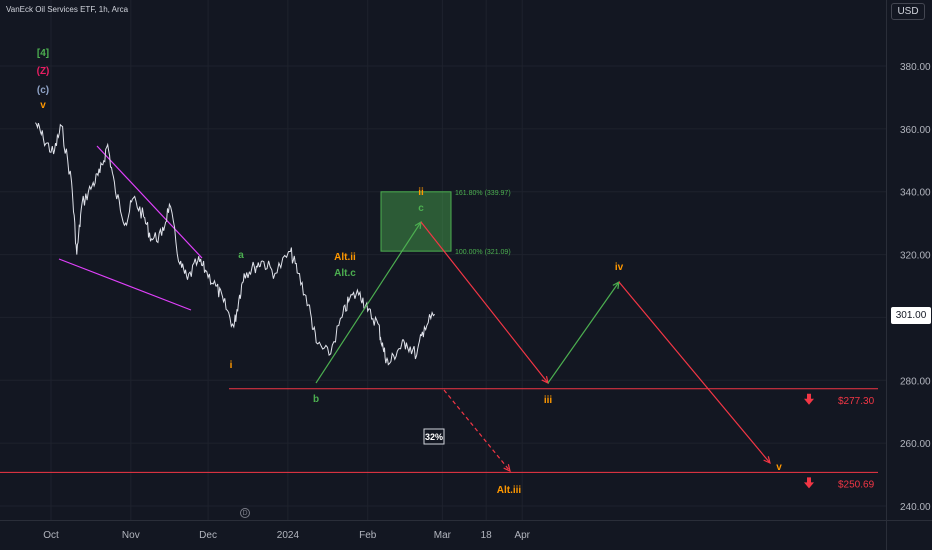 The width and height of the screenshot is (932, 550). Describe the element at coordinates (43, 71) in the screenshot. I see `wave-label: (Z)` at that location.